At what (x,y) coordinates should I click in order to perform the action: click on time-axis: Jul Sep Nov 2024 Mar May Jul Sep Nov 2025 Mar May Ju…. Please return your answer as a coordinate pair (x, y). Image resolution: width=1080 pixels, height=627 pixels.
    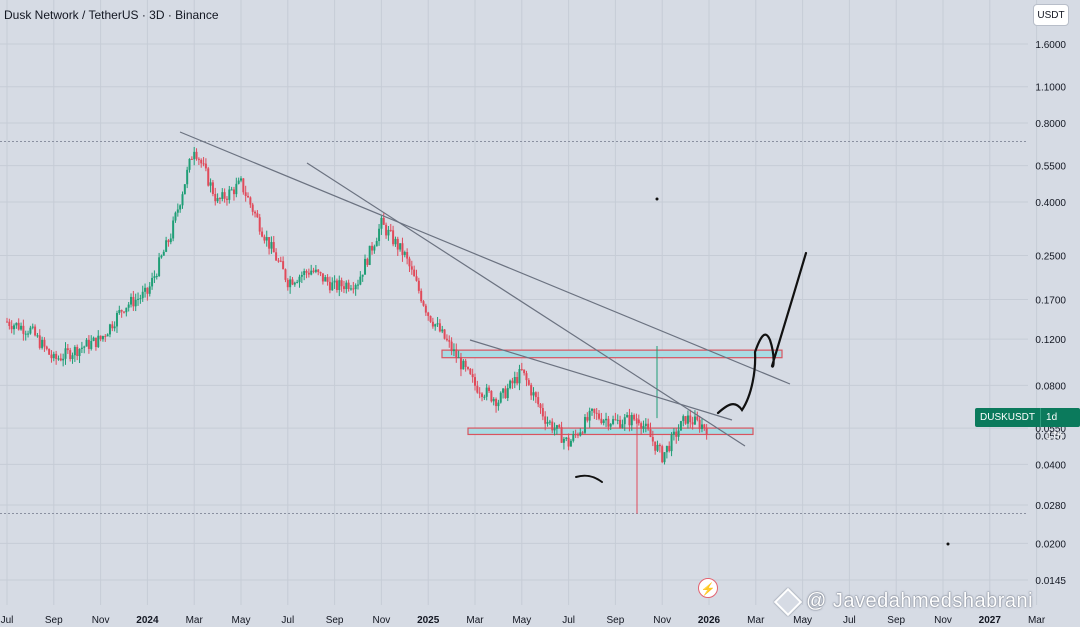
    Looking at the image, I should click on (523, 620).